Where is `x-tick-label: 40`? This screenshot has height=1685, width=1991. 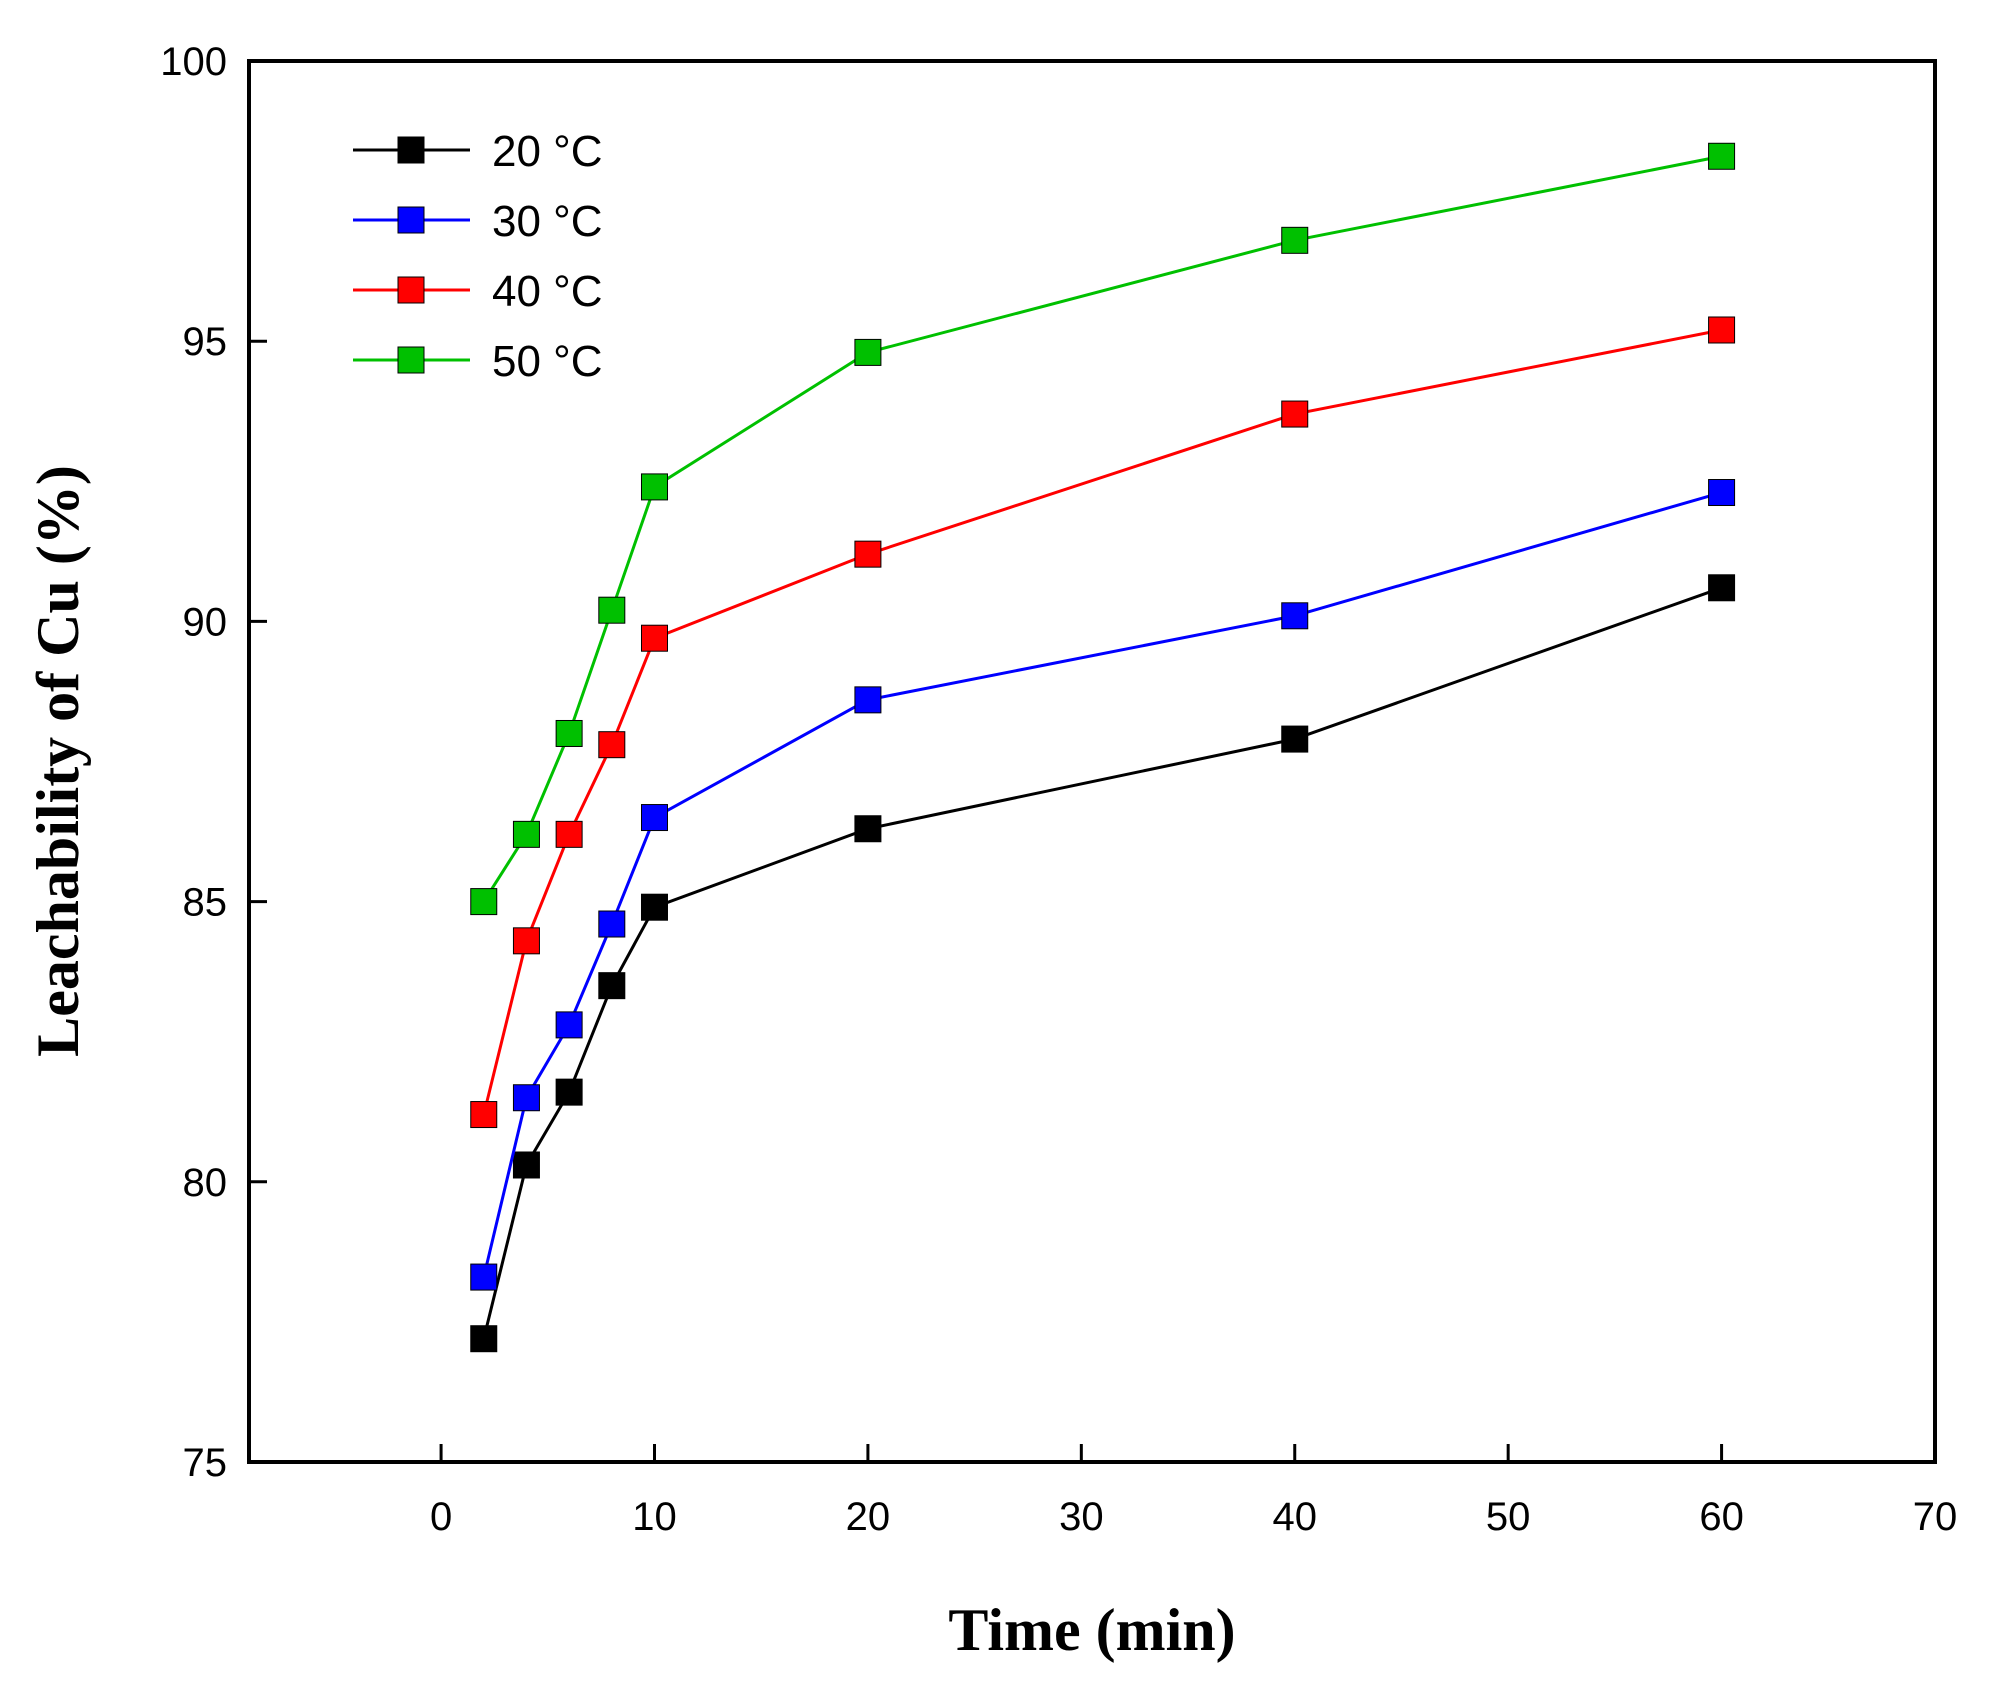 x-tick-label: 40 is located at coordinates (1294, 1517).